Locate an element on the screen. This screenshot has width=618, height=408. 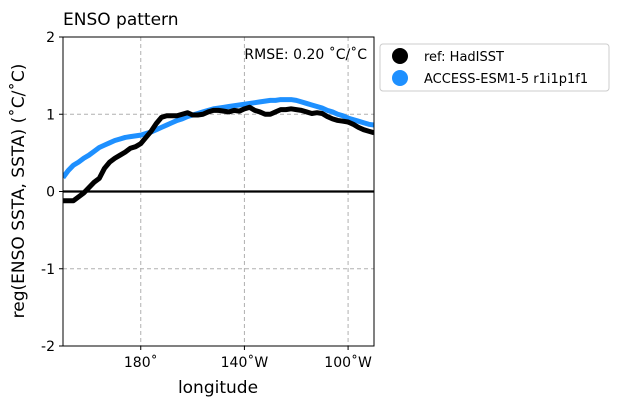
x-axis-ticks: 180˚ 140˚W 100˚W is located at coordinates (248, 358).